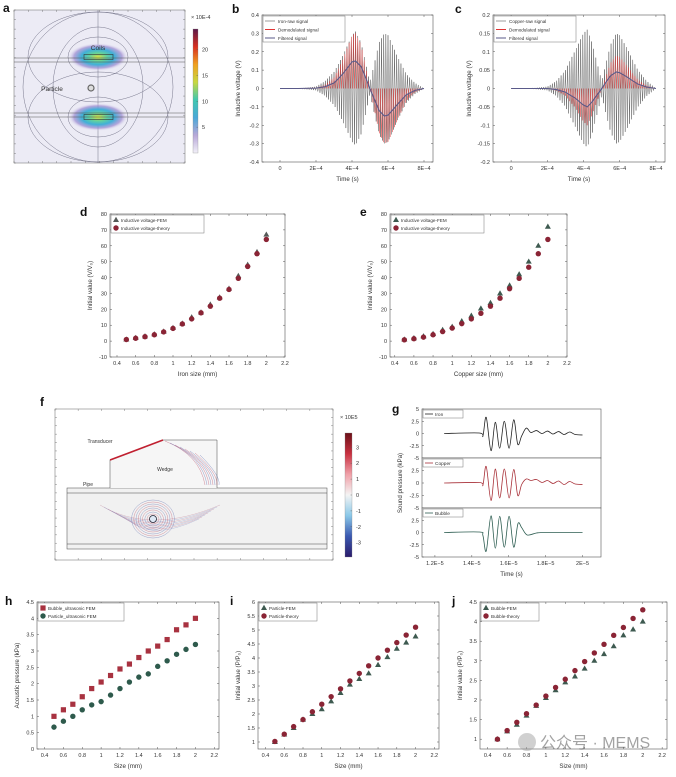 This screenshot has height=777, width=676. Describe the element at coordinates (266, 756) in the screenshot. I see `x-tick-label: 0.4` at that location.